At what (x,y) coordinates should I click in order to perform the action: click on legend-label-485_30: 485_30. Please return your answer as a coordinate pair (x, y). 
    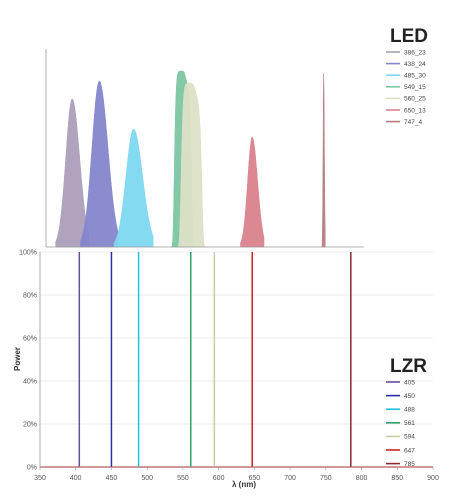
    Looking at the image, I should click on (415, 76).